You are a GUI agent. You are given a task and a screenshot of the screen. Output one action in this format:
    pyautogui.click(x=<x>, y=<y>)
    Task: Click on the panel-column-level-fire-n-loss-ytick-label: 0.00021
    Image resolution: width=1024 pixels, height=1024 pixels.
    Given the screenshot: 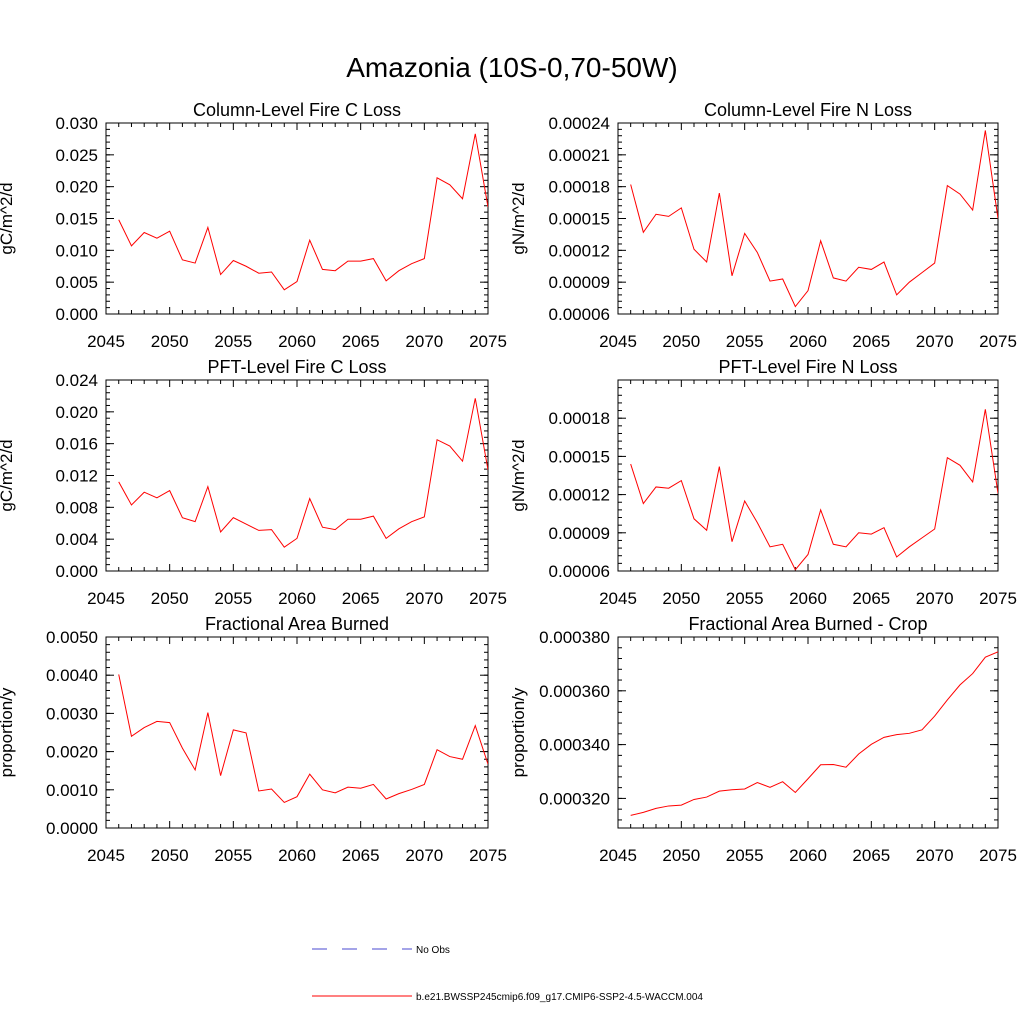 What is the action you would take?
    pyautogui.click(x=579, y=155)
    